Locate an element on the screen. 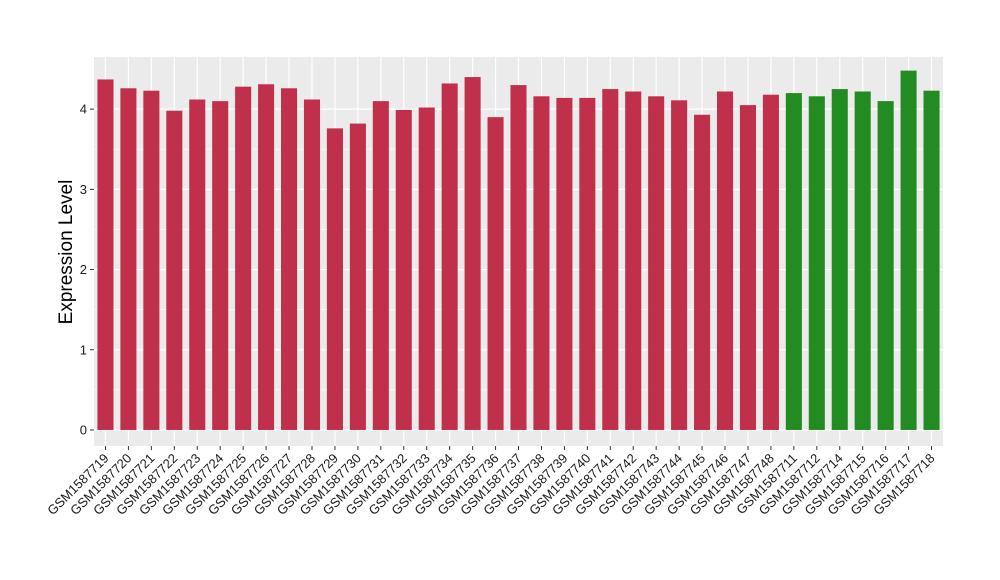  y-tick-label: 0 is located at coordinates (83, 429).